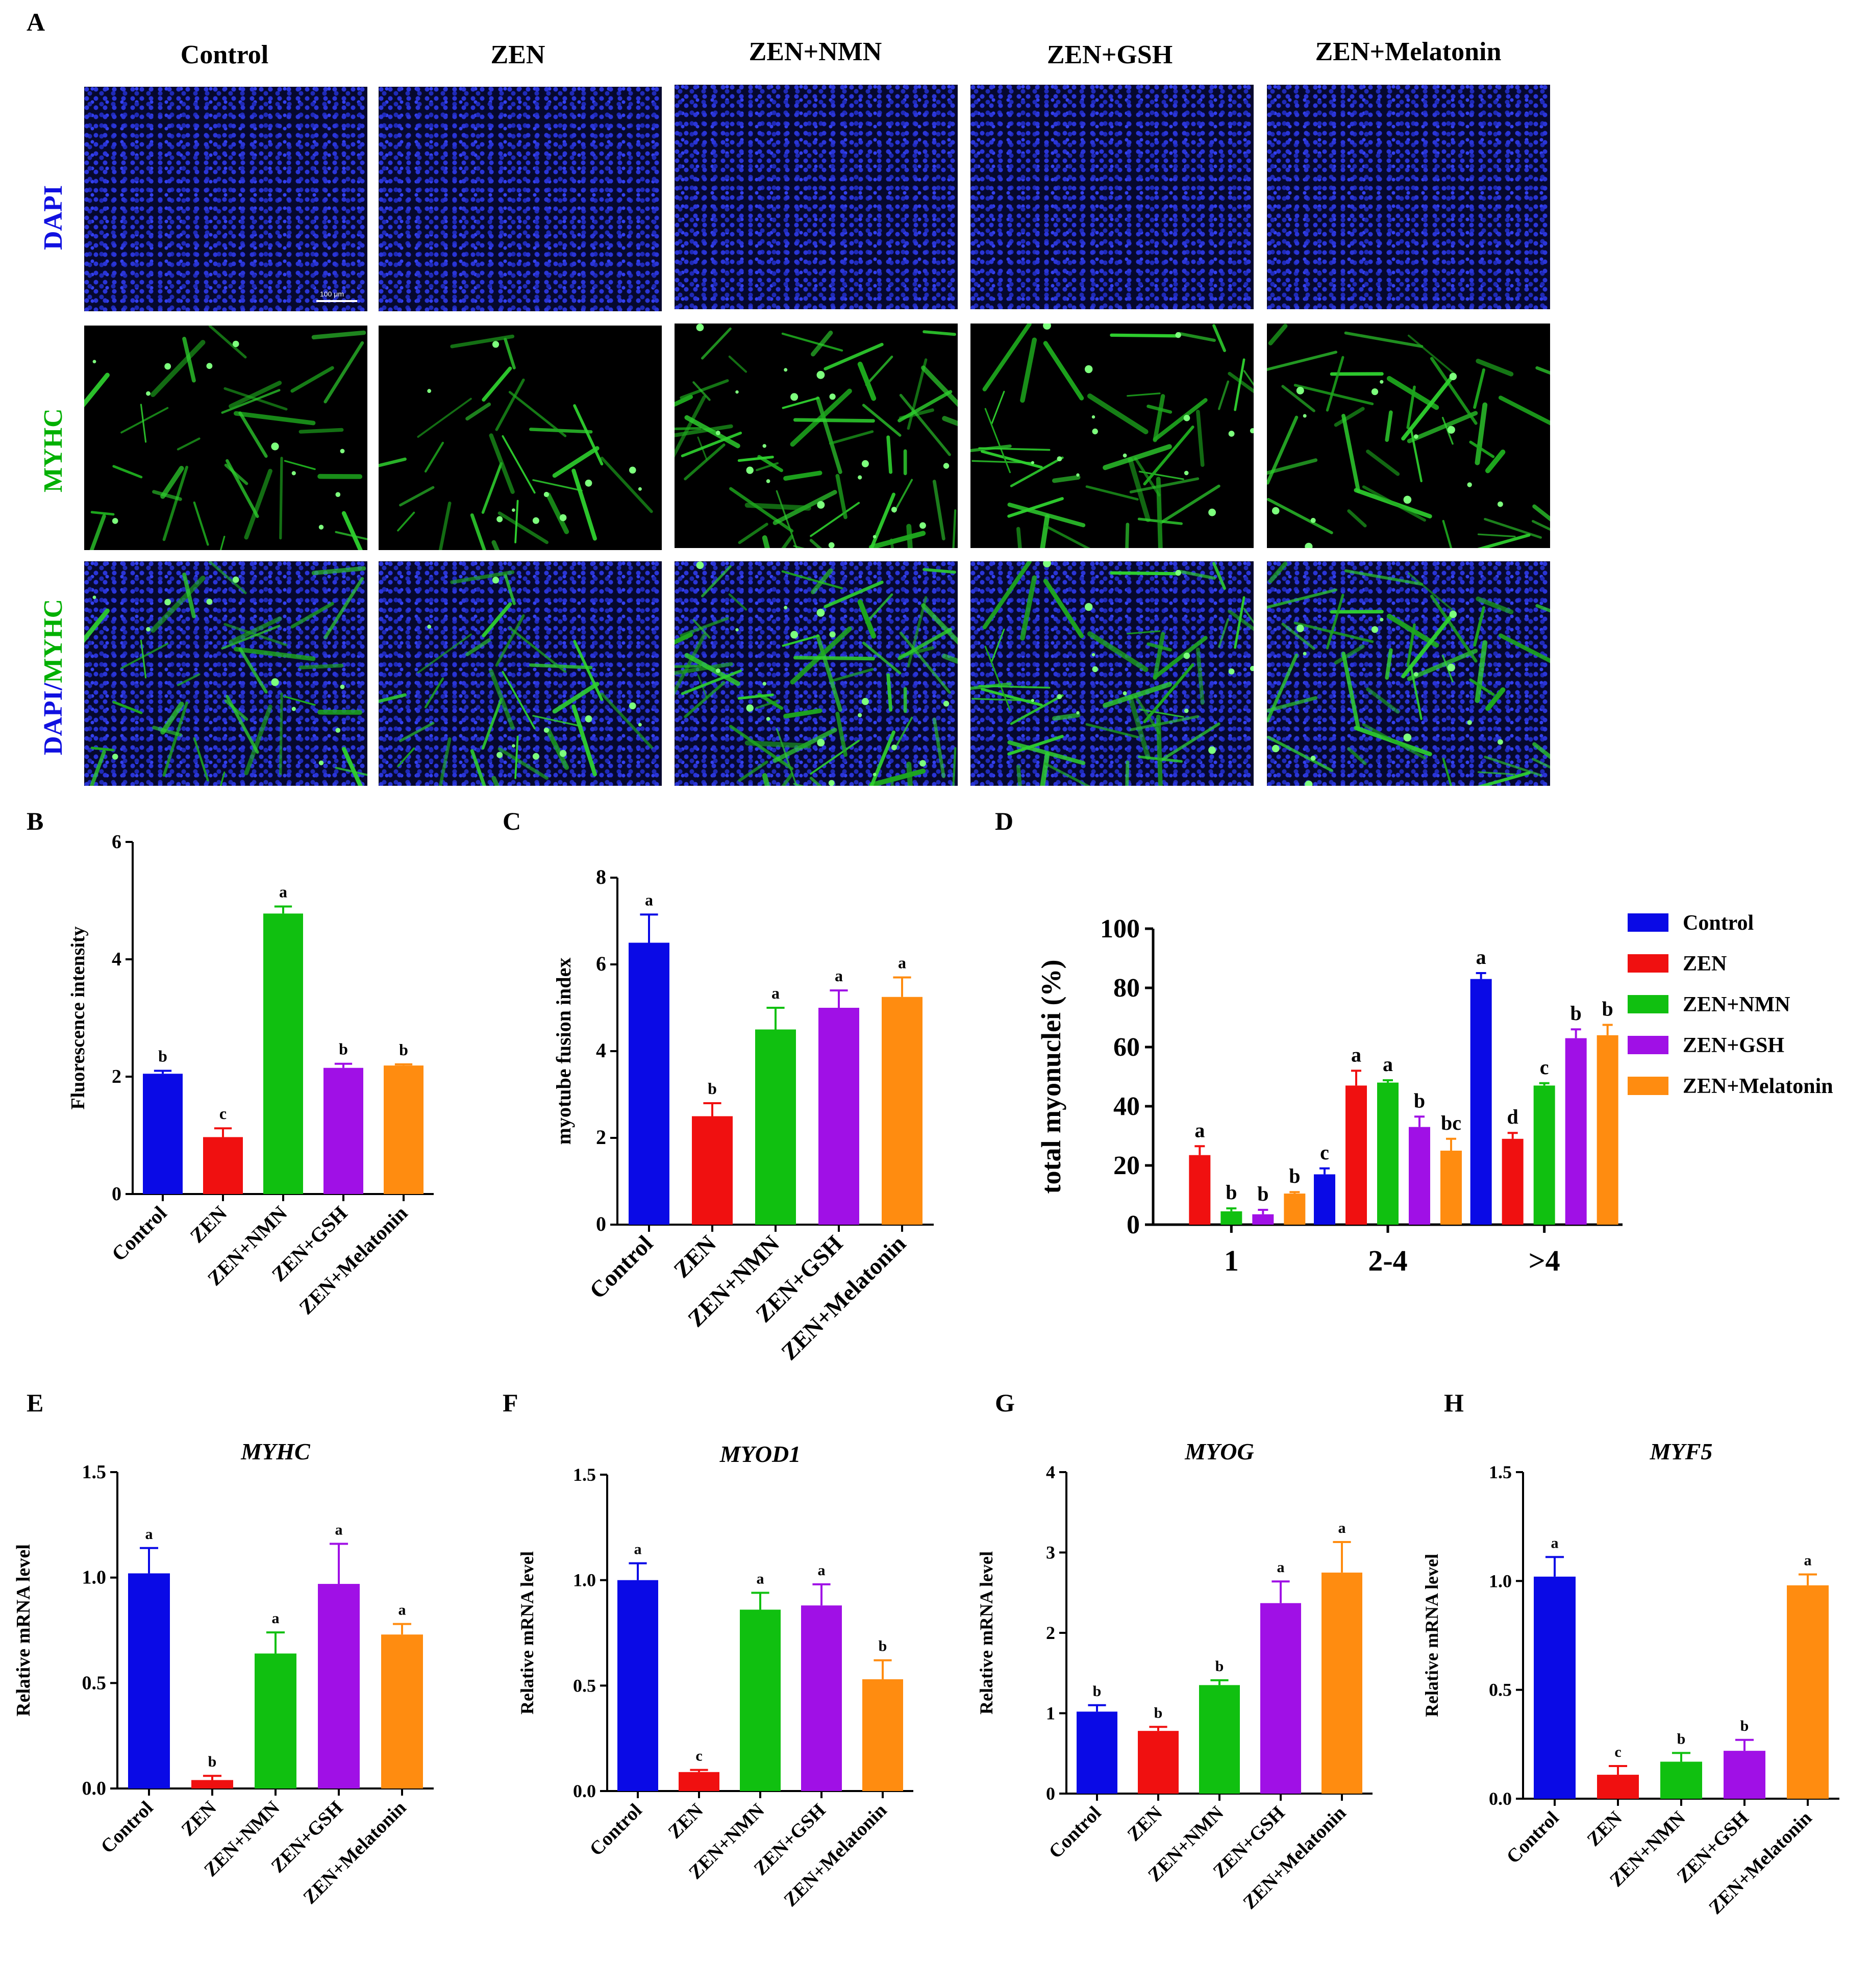 This screenshot has height=1988, width=1870. Describe the element at coordinates (1005, 1402) in the screenshot. I see `panel-letter-g: G` at that location.